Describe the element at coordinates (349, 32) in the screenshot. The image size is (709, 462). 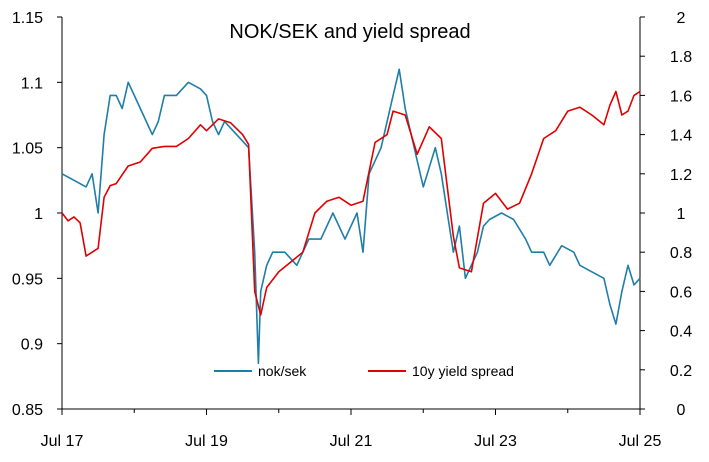
I see `chart-title: NOK/SEK and yield spread` at that location.